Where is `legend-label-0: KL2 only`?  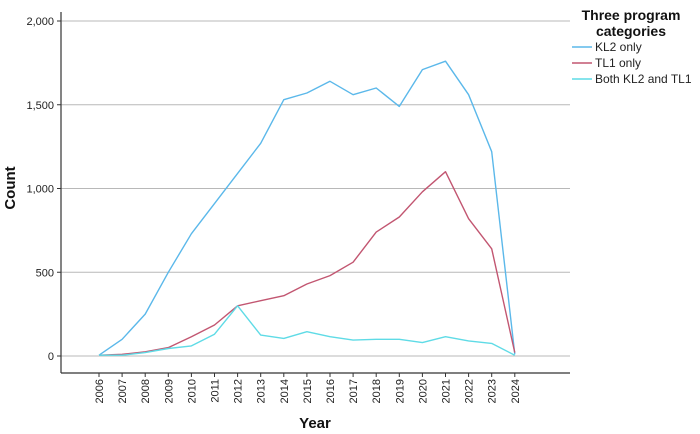
legend-label-0: KL2 only is located at coordinates (618, 47).